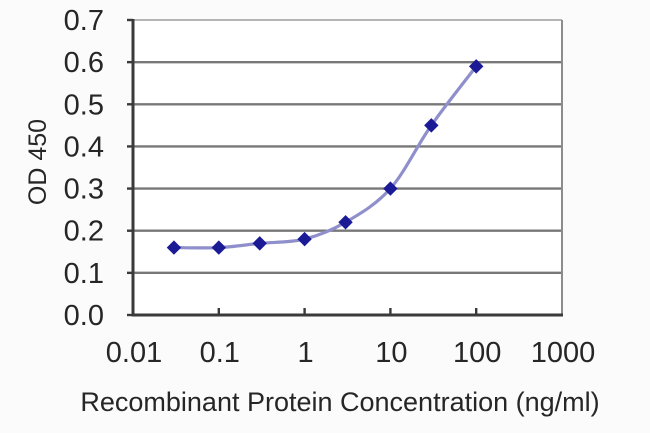  What do you see at coordinates (134, 353) in the screenshot?
I see `x-tick-label: 0.01` at bounding box center [134, 353].